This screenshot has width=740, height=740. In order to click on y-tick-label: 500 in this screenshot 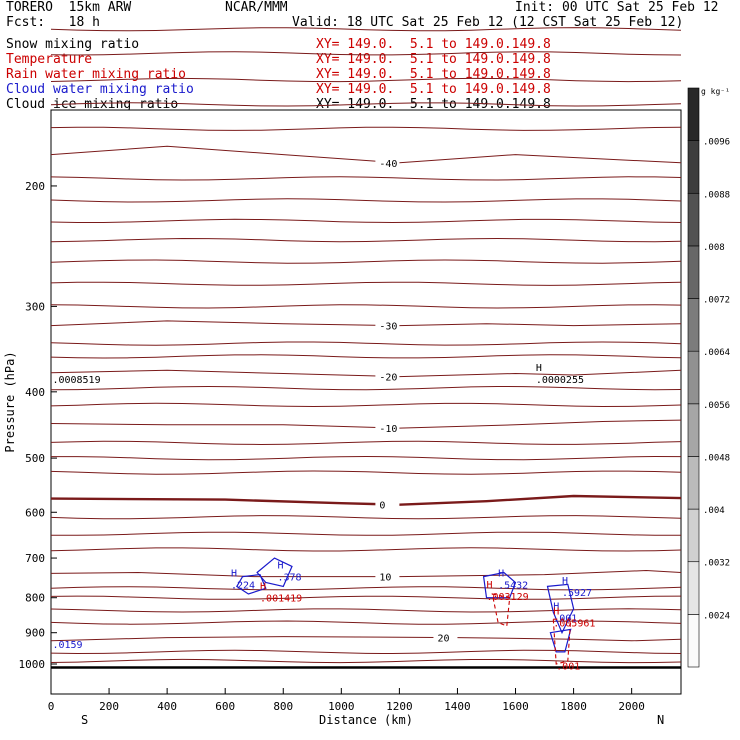, I will do `click(35, 458)`.